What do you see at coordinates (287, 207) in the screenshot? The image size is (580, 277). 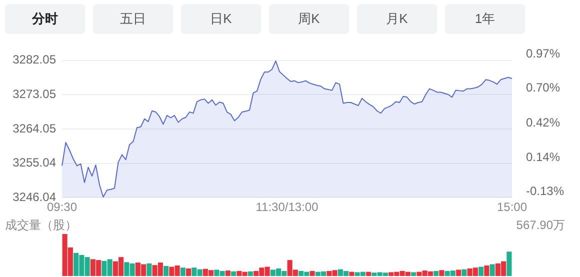 I see `x-tick-label: 11:30/13:00` at bounding box center [287, 207].